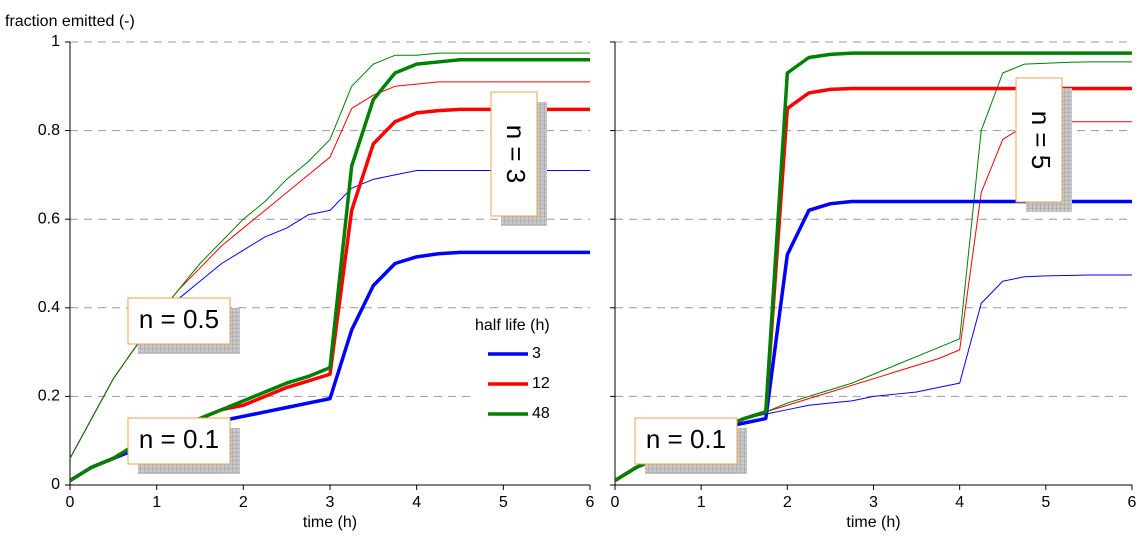 Image resolution: width=1138 pixels, height=556 pixels. What do you see at coordinates (49, 307) in the screenshot?
I see `y-tick-label: 0.4` at bounding box center [49, 307].